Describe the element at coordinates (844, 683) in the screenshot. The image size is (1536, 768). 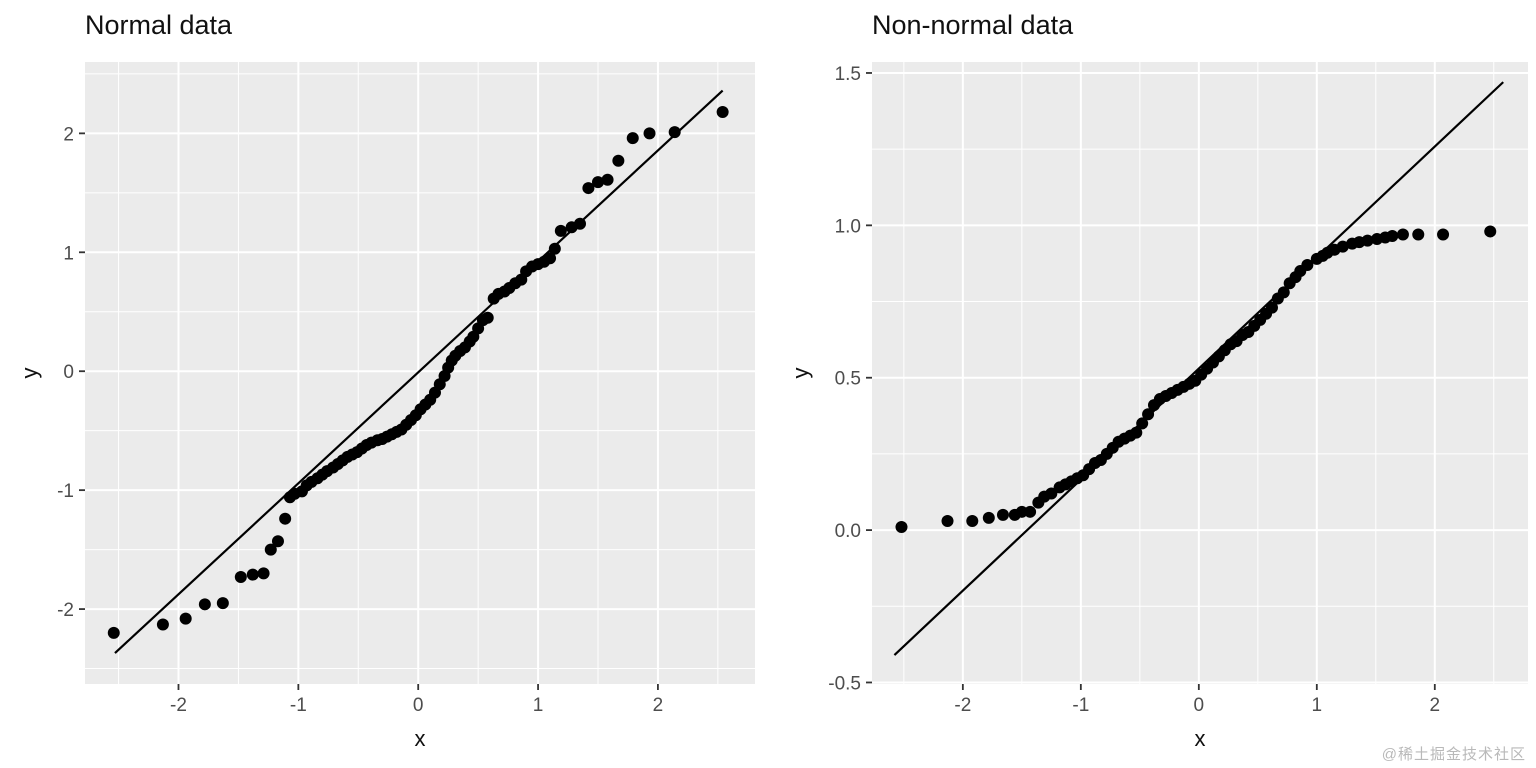
I see `y-tick-label: -0.5` at that location.